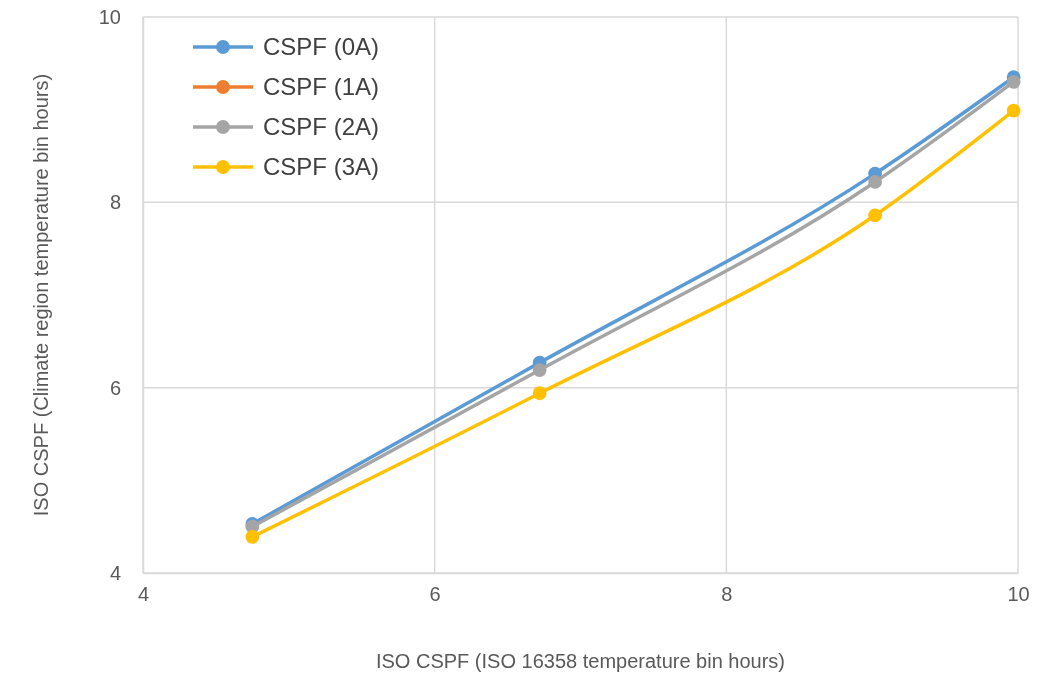 The image size is (1058, 676). What do you see at coordinates (321, 166) in the screenshot?
I see `legend-label: CSPF (3A)` at bounding box center [321, 166].